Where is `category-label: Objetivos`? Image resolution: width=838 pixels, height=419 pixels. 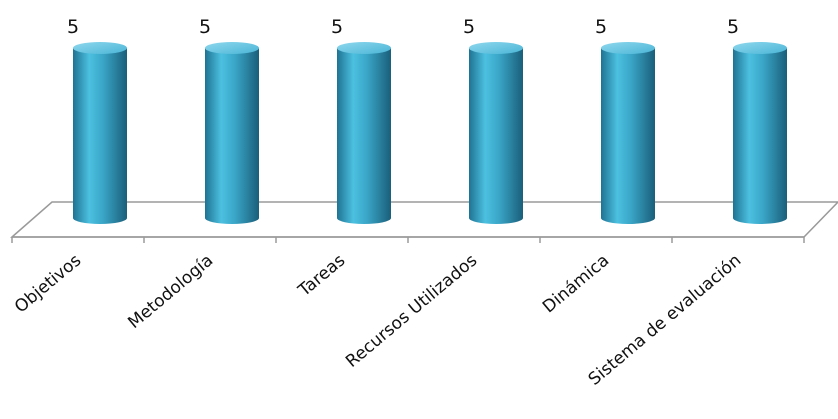
category-label: Objetivos is located at coordinates (48, 283).